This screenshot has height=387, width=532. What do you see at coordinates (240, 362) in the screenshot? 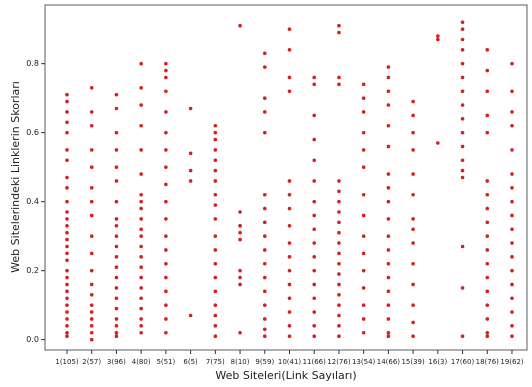
I see `x-tick-label: 8(10)` at bounding box center [240, 362].